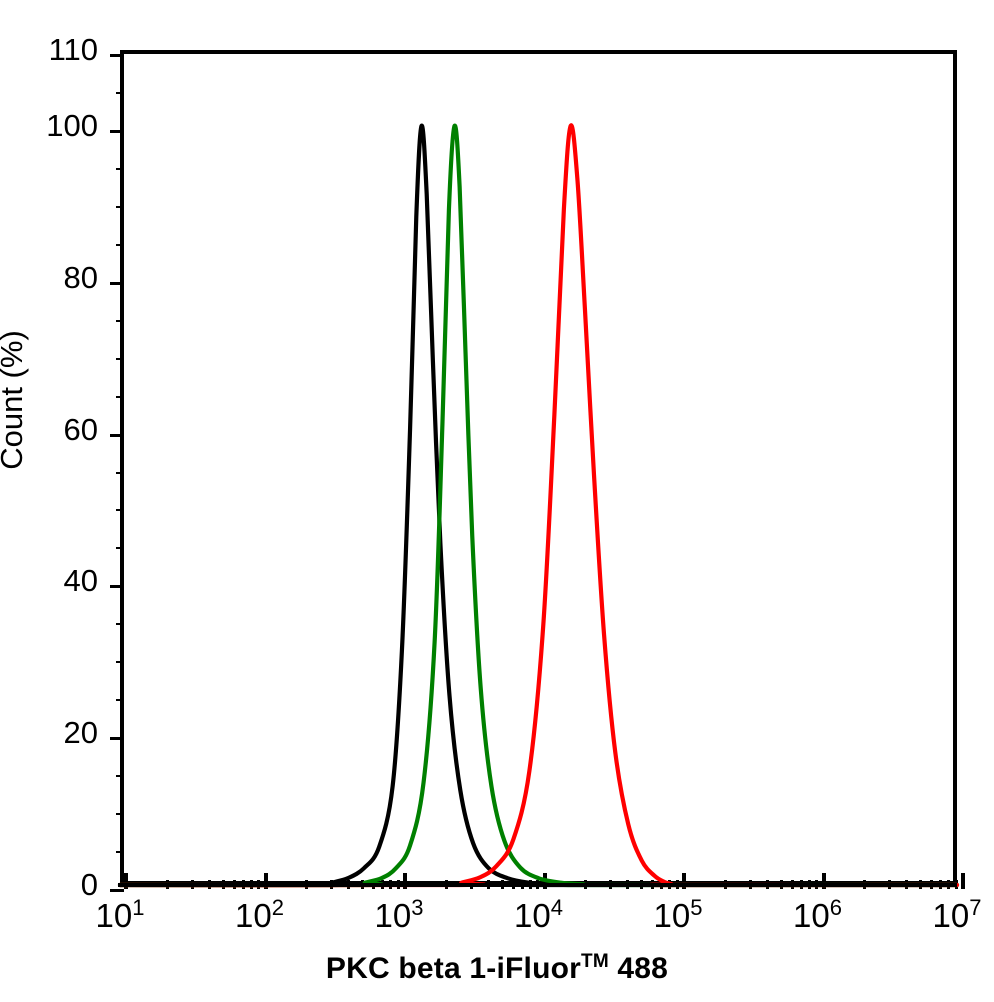  I want to click on x-tick-label: 107, so click(957, 915).